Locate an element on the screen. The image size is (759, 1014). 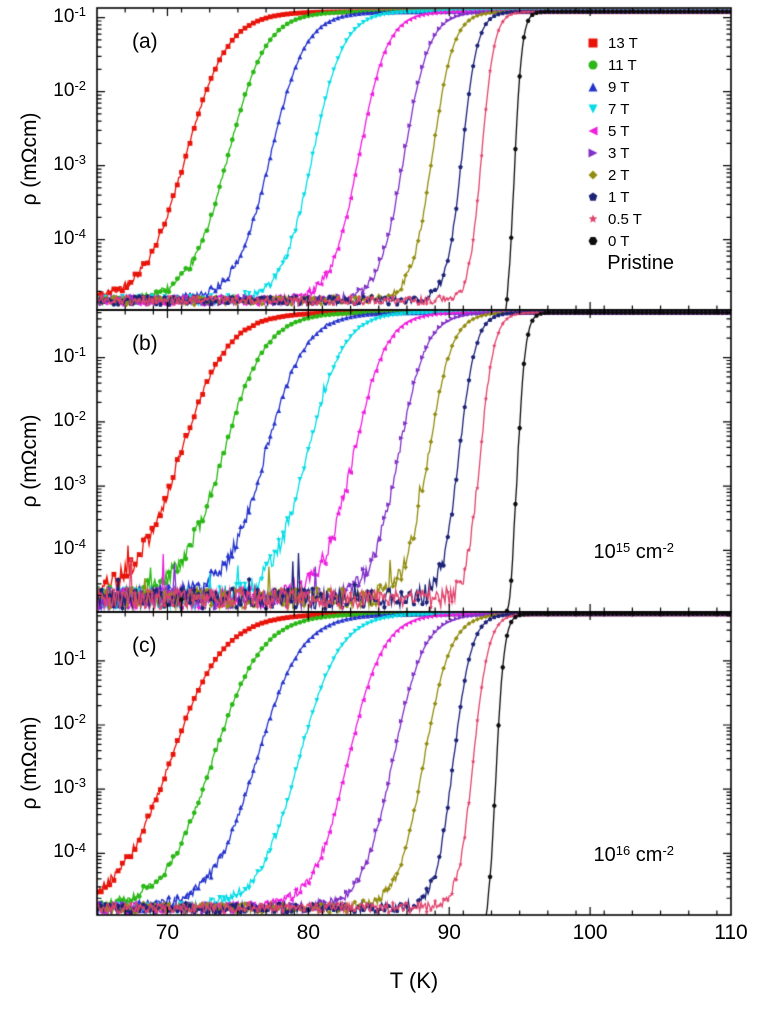
y-axis-title-panel-c: ρ (mΩcm) is located at coordinates (29, 763).